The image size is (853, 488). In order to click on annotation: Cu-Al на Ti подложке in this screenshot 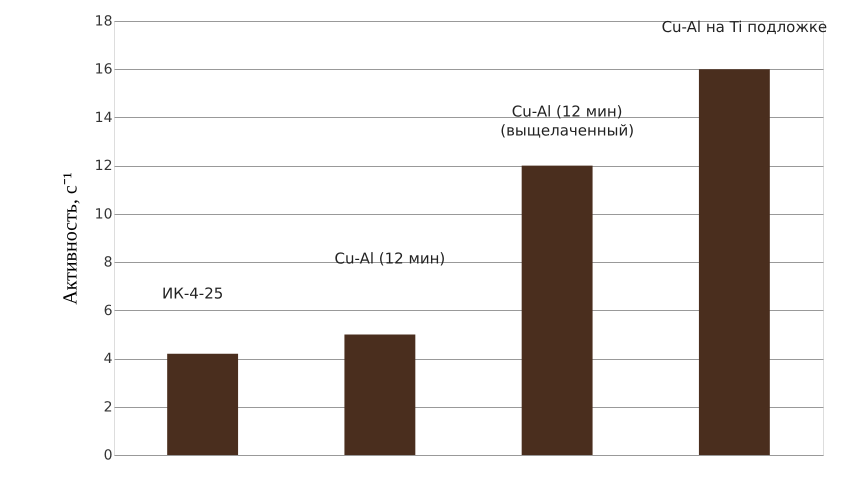, I will do `click(745, 27)`.